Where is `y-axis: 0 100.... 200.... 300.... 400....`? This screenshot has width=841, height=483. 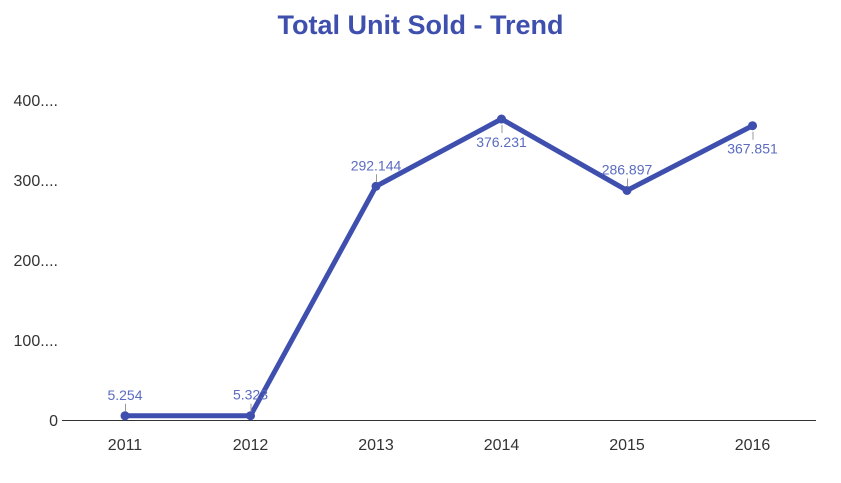
y-axis: 0 100.... 200.... 300.... 400.... is located at coordinates (36, 261).